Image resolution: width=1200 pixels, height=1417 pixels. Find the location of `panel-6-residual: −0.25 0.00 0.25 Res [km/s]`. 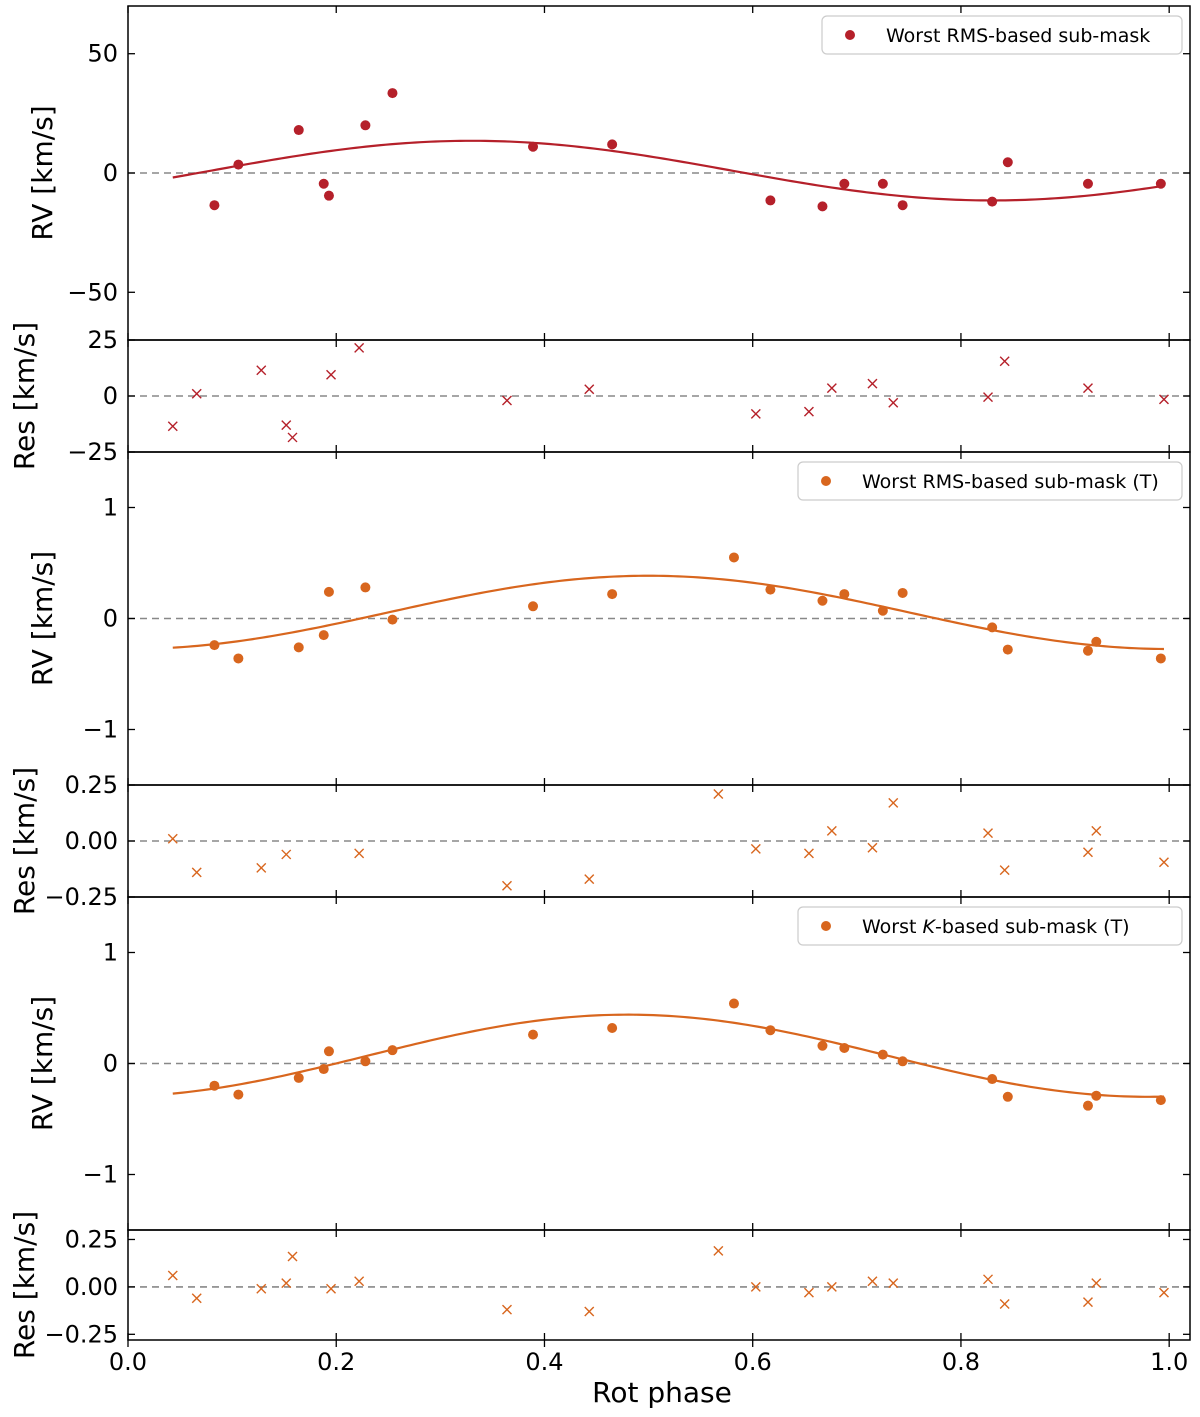

panel-6-residual: −0.25 0.00 0.25 Res [km/s] is located at coordinates (599, 1285).